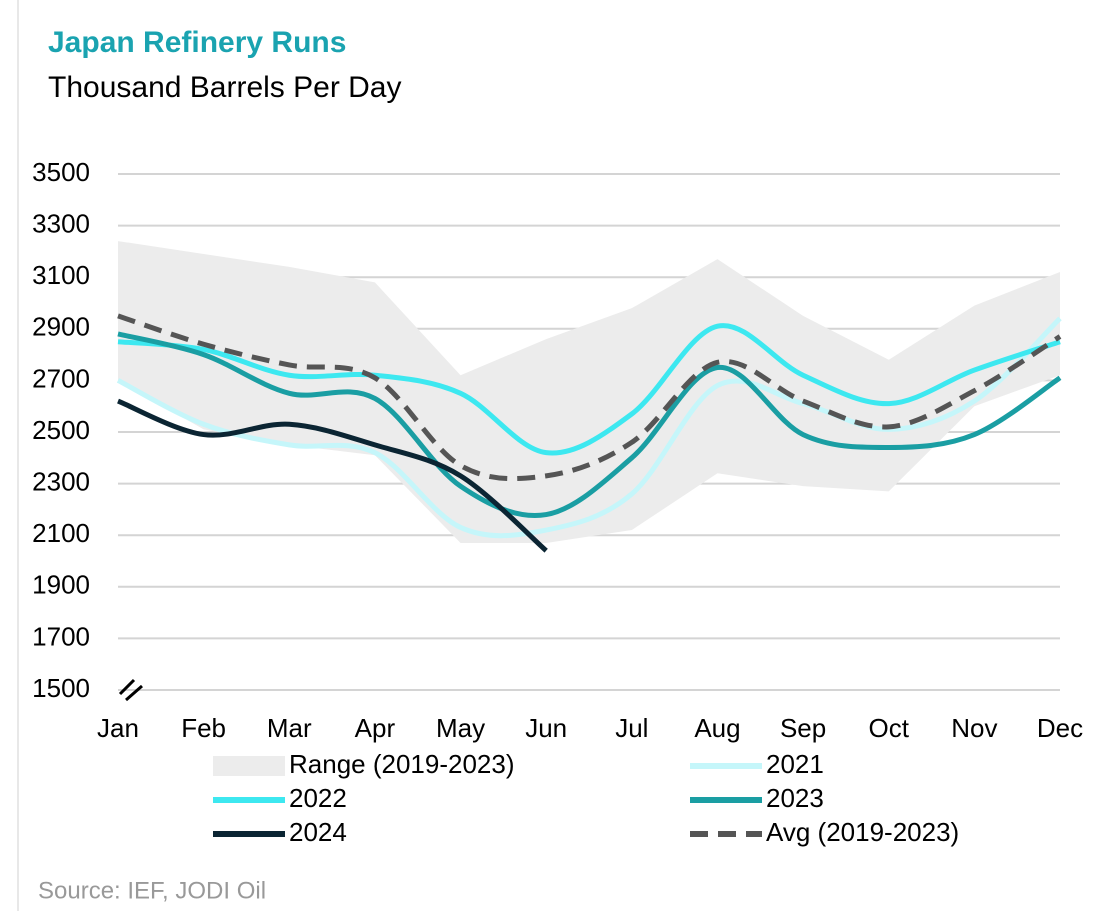 The height and width of the screenshot is (911, 1119). What do you see at coordinates (61, 275) in the screenshot?
I see `y-tick-label: 3100` at bounding box center [61, 275].